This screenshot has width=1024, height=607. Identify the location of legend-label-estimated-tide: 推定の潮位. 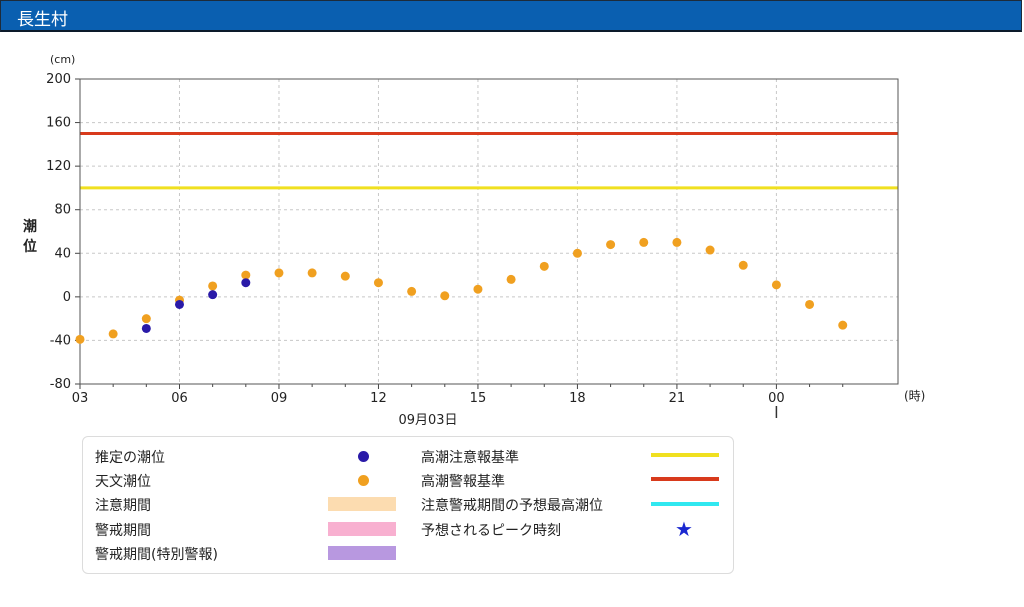
(130, 458).